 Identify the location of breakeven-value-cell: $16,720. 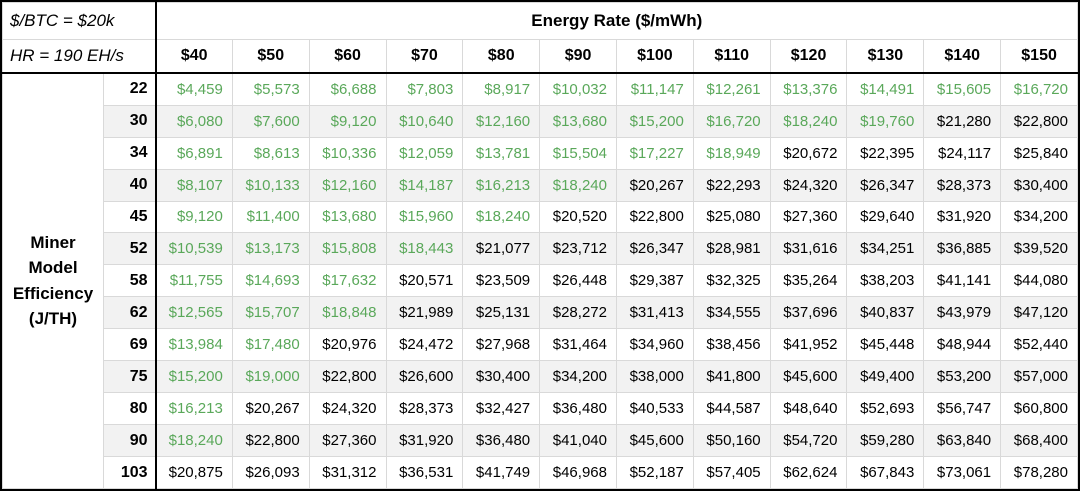
(1039, 89).